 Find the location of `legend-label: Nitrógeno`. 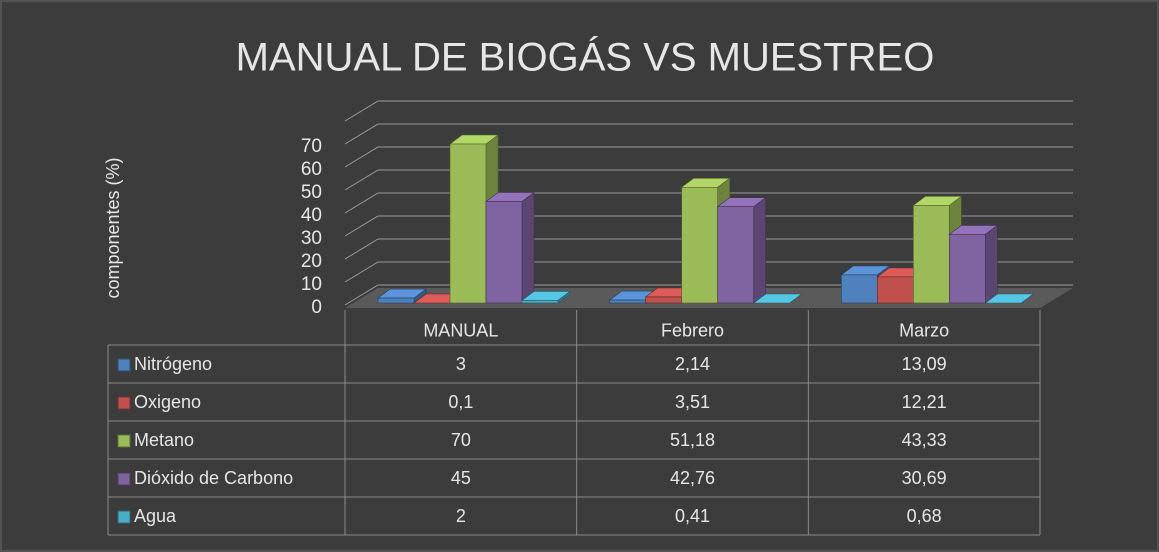

legend-label: Nitrógeno is located at coordinates (173, 364).